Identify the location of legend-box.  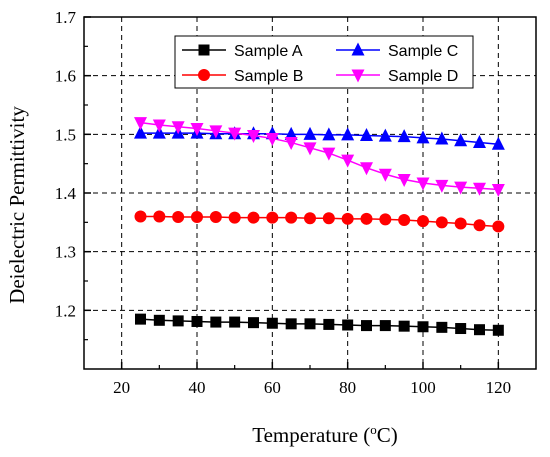
(324, 62).